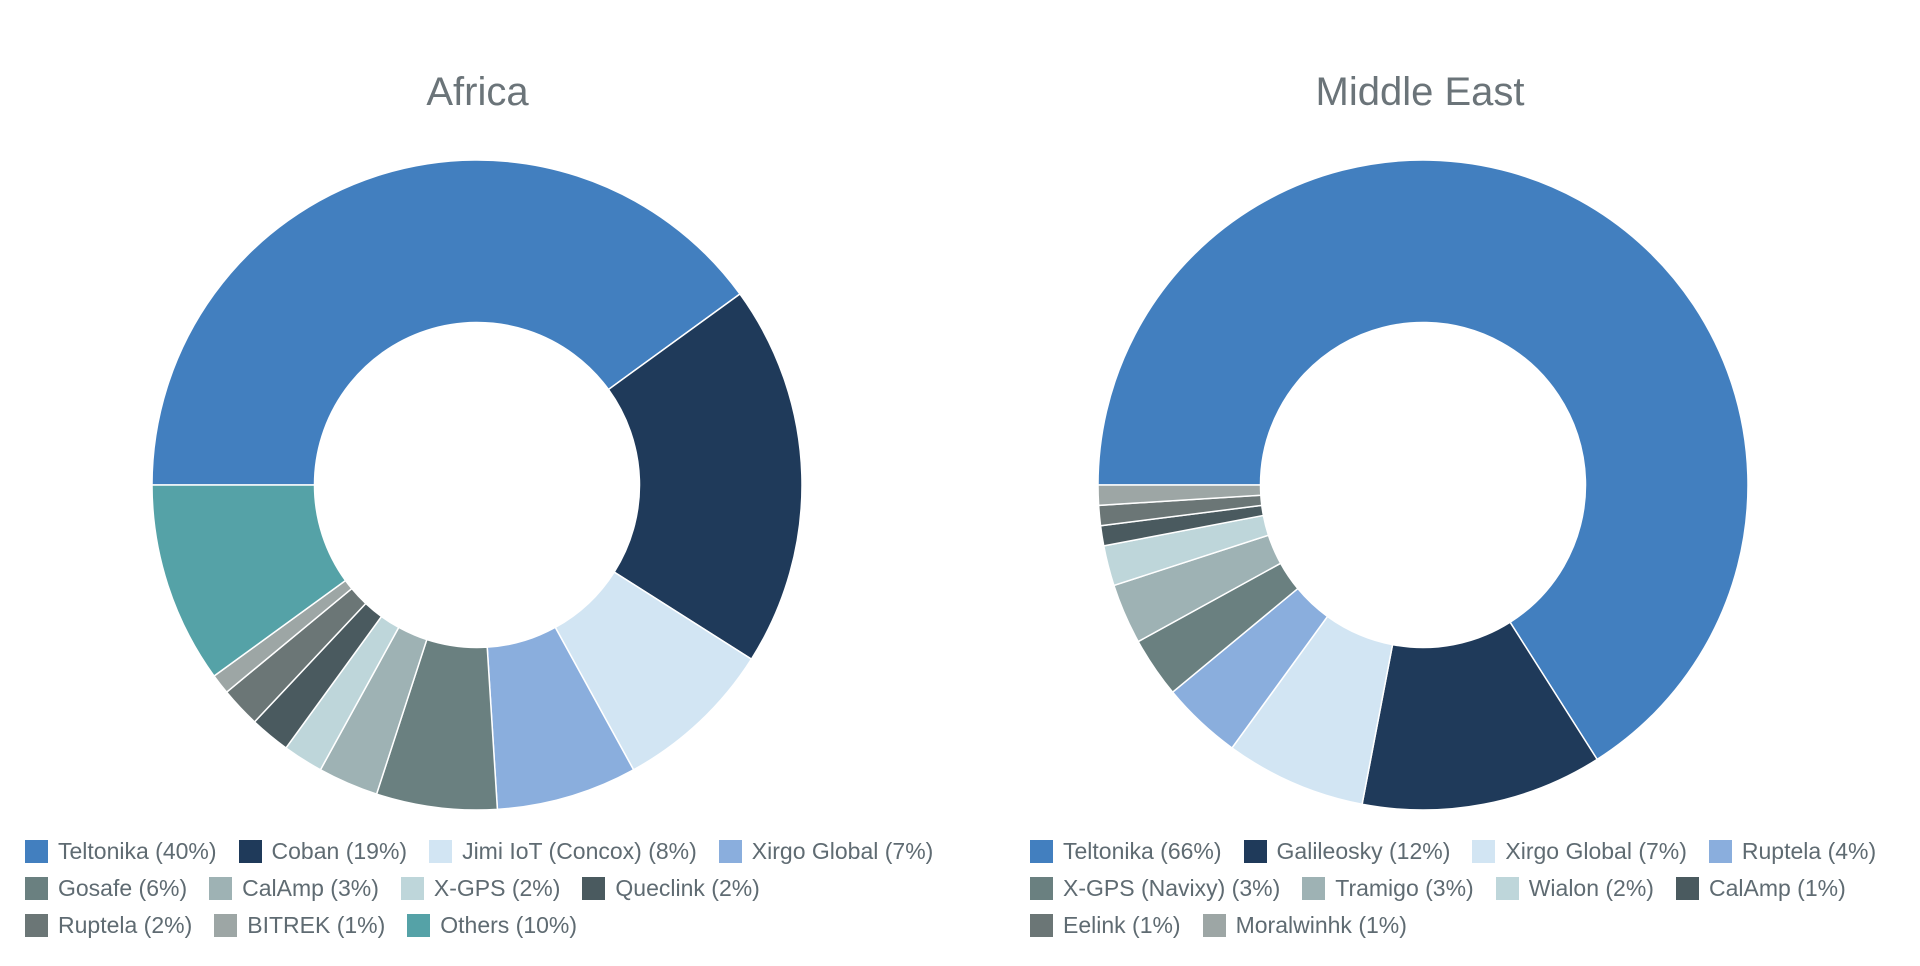 The width and height of the screenshot is (1920, 966). Describe the element at coordinates (310, 888) in the screenshot. I see `legend-label: CalAmp (3%)` at that location.